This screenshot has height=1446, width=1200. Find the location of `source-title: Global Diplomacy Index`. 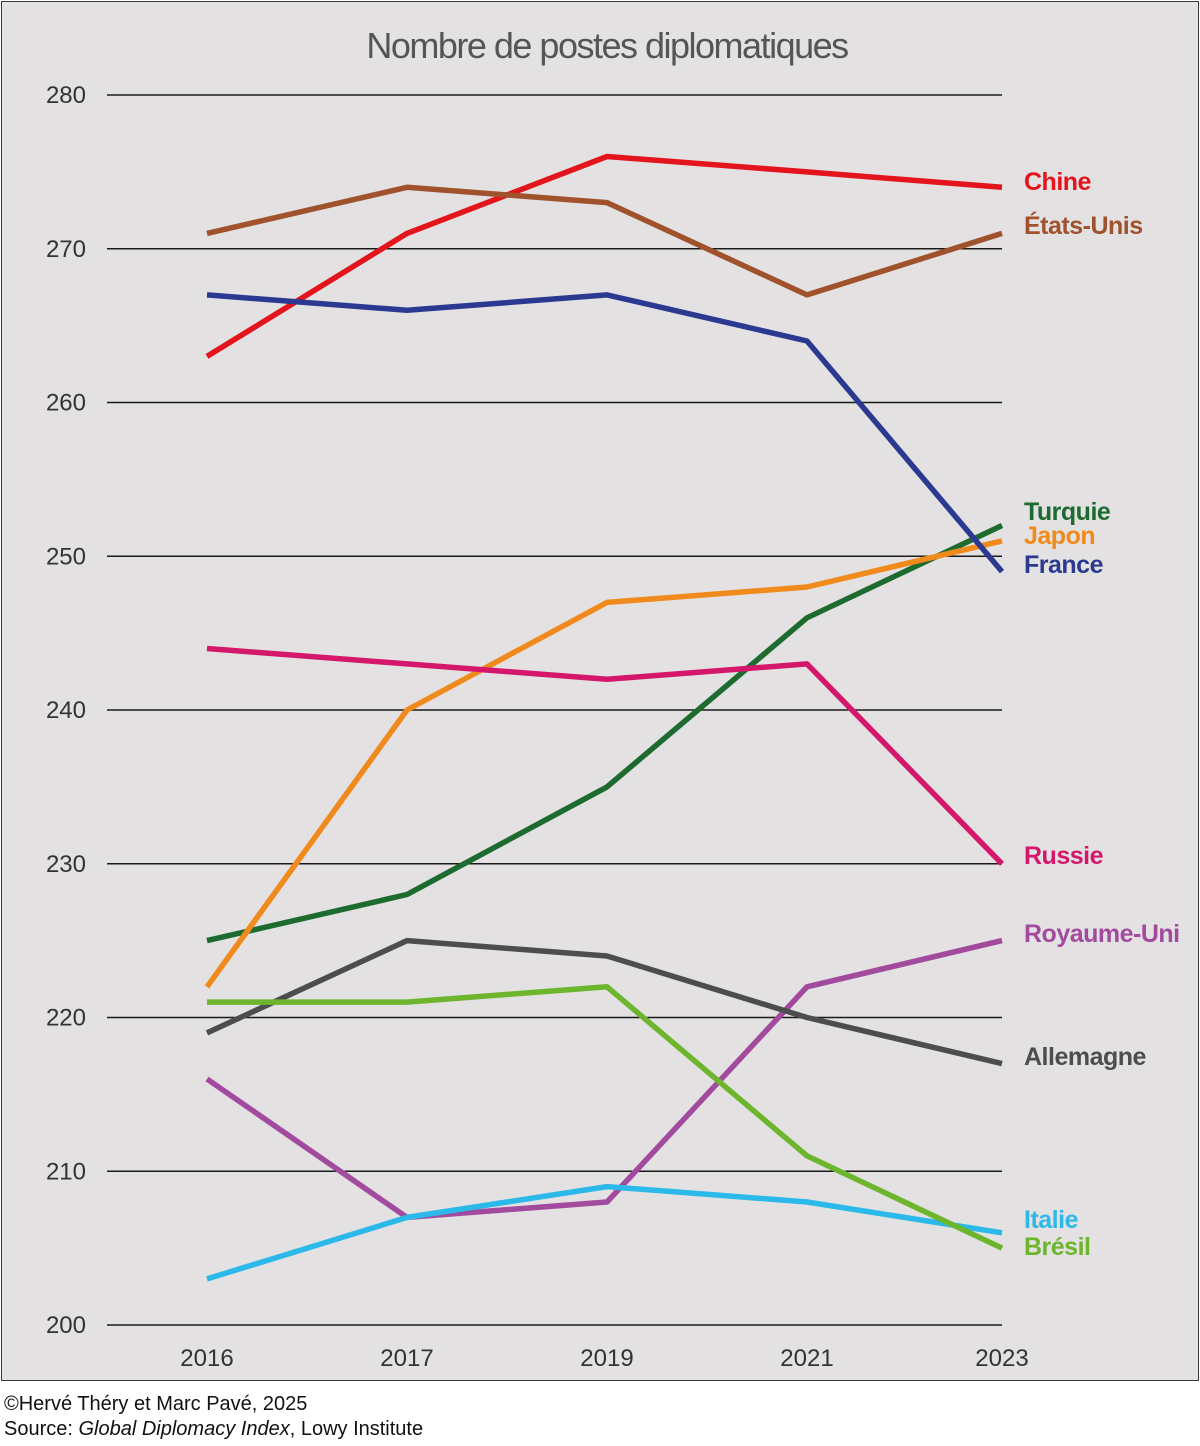

source-title: Global Diplomacy Index is located at coordinates (184, 1429).